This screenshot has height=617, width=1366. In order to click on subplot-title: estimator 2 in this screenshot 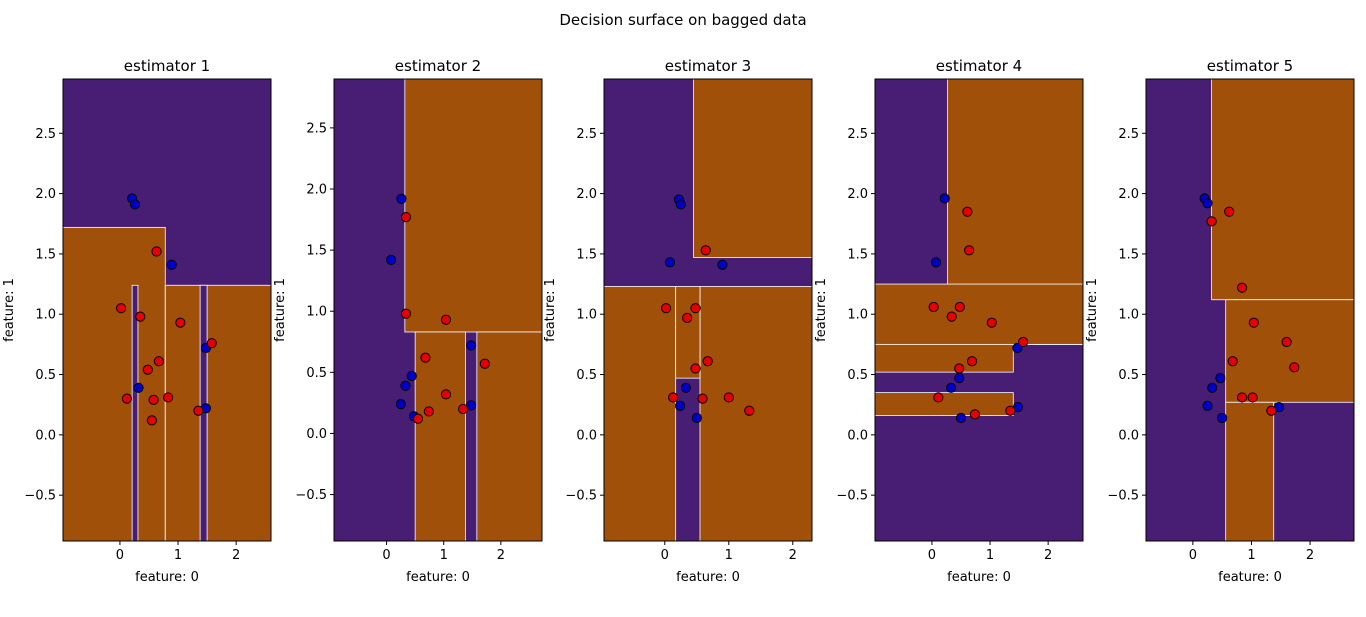, I will do `click(438, 66)`.